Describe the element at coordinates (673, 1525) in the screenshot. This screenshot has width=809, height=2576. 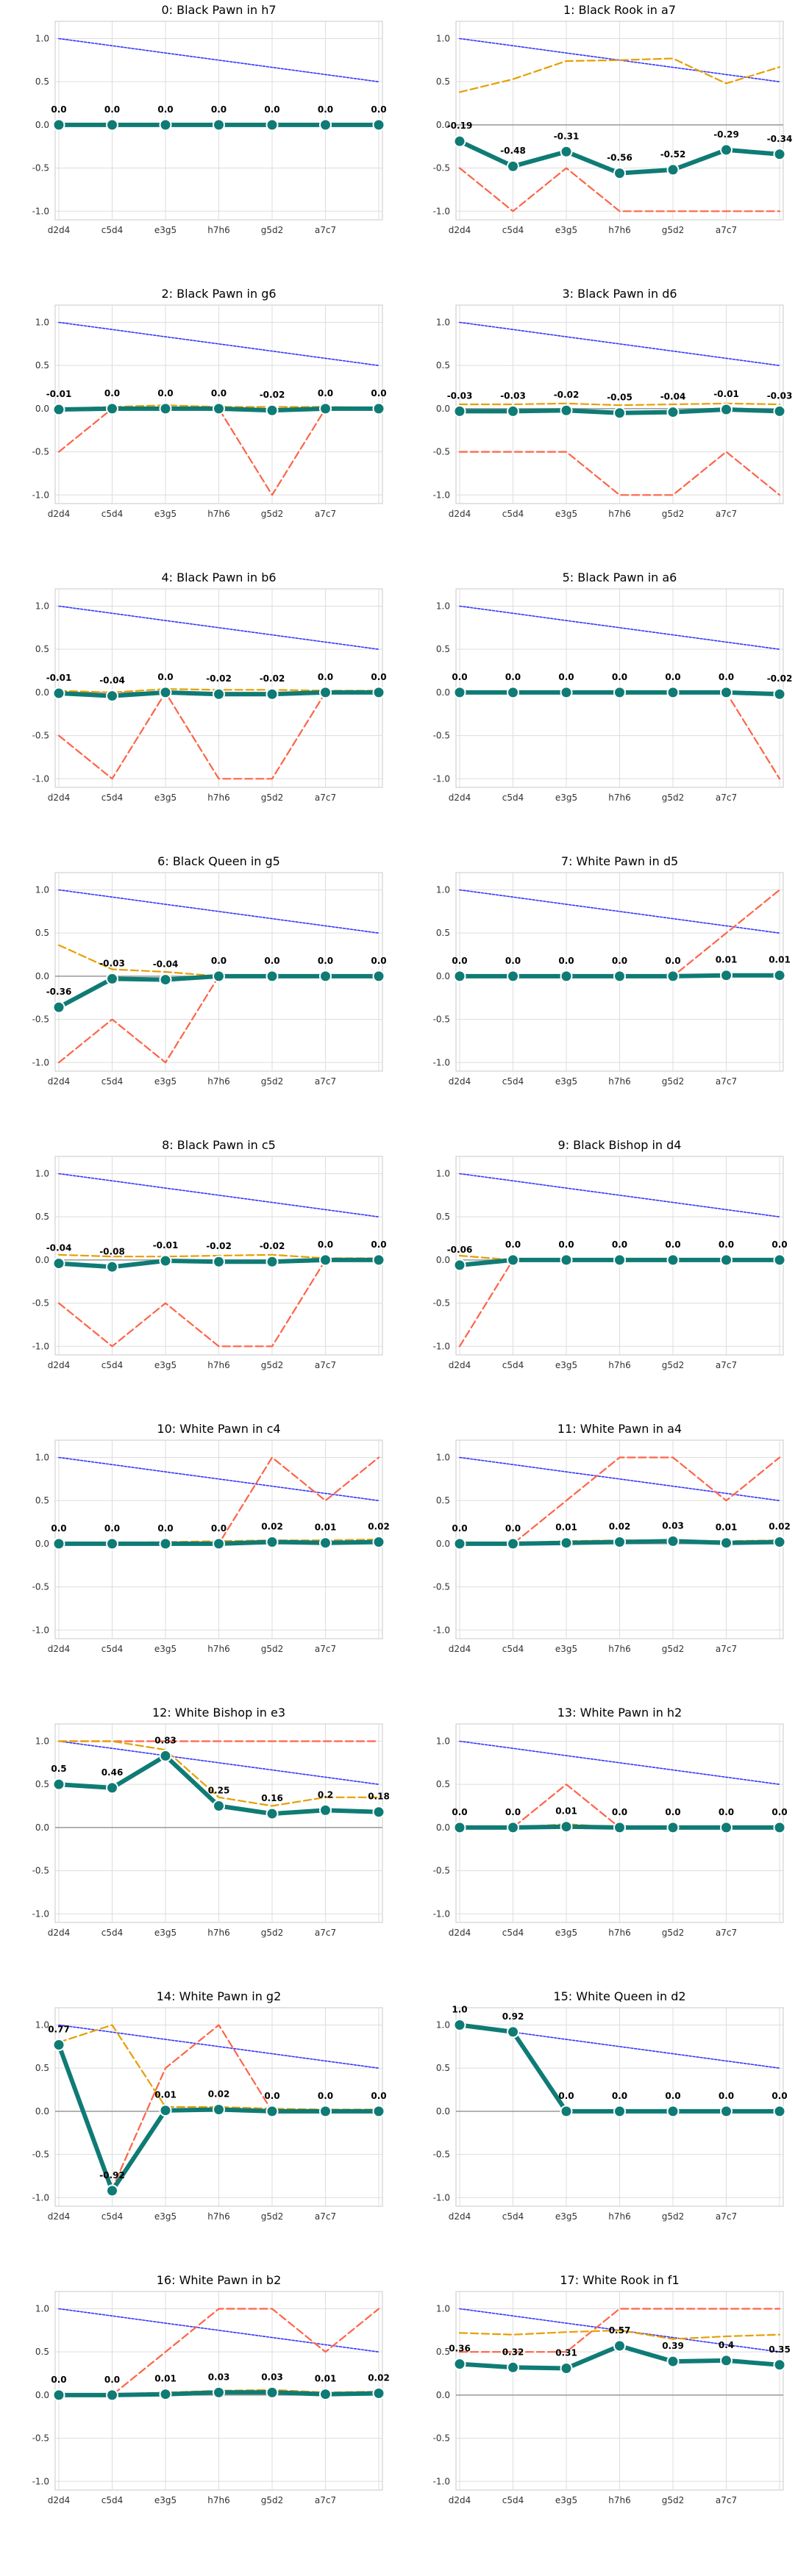
I see `data-label: 0.03` at that location.